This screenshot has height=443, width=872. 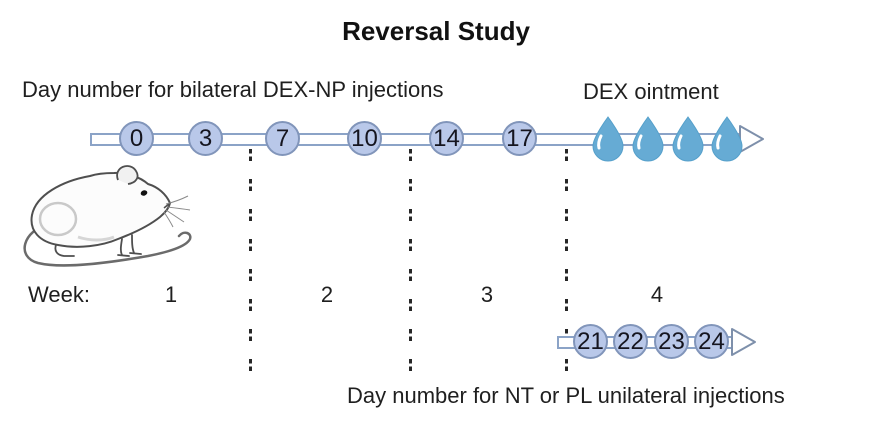 I want to click on day-circle: 3, so click(x=205, y=138).